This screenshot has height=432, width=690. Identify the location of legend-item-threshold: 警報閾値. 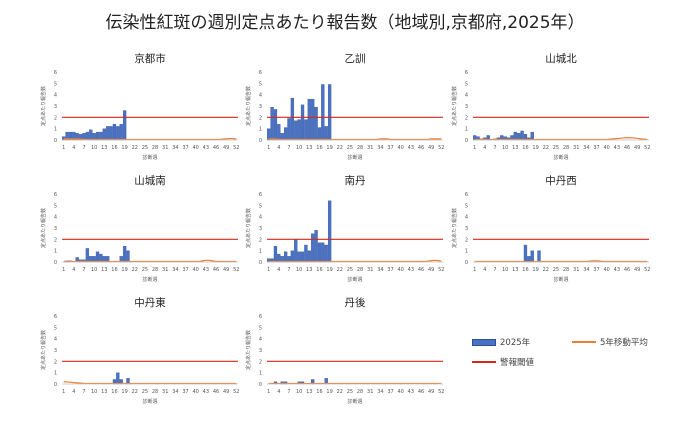
(503, 362).